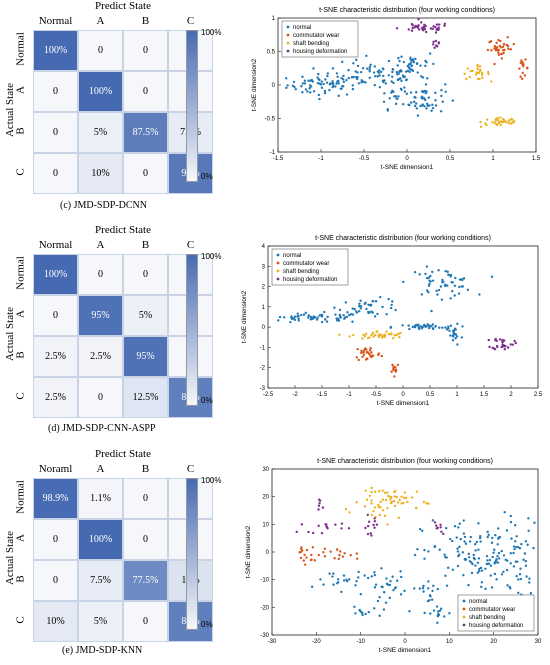  I want to click on x-axis-label: t-SNE dimension1, so click(407, 167).